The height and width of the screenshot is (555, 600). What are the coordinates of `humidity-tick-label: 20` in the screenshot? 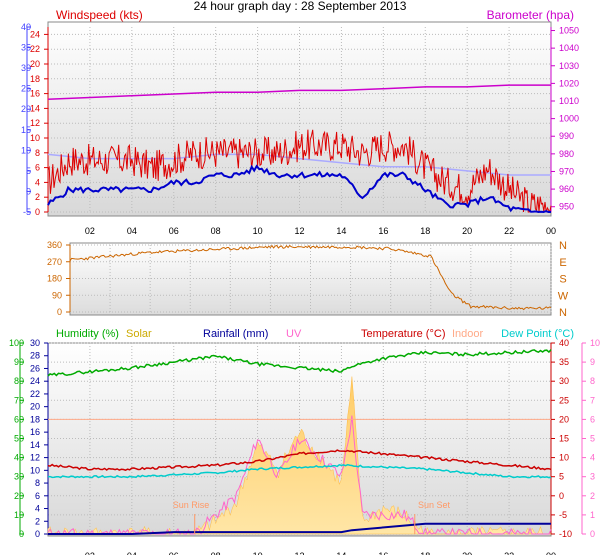 It's located at (19, 496).